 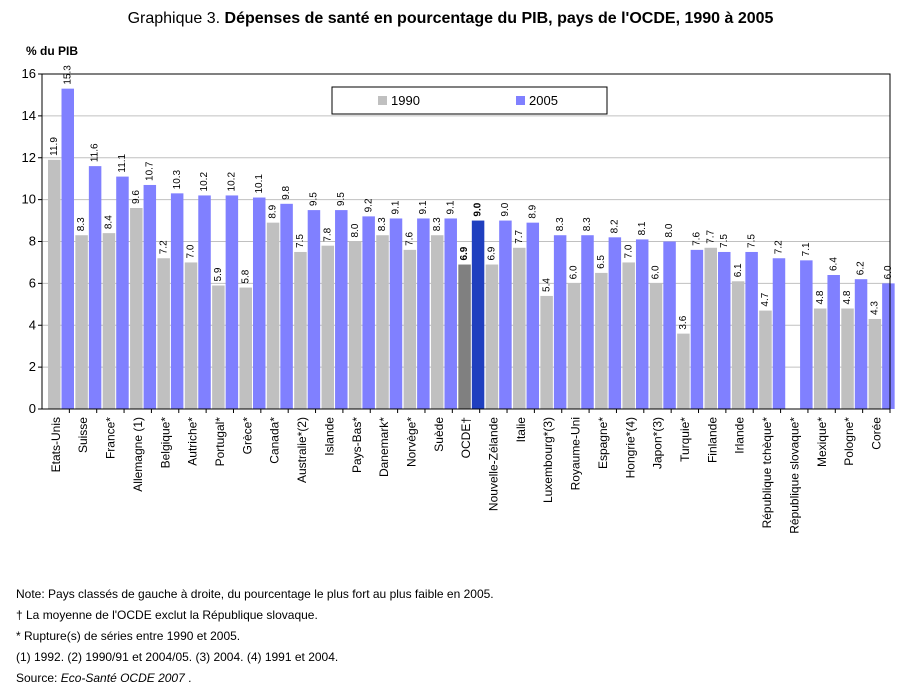 I want to click on data-label-1990: 7.7, so click(x=519, y=236).